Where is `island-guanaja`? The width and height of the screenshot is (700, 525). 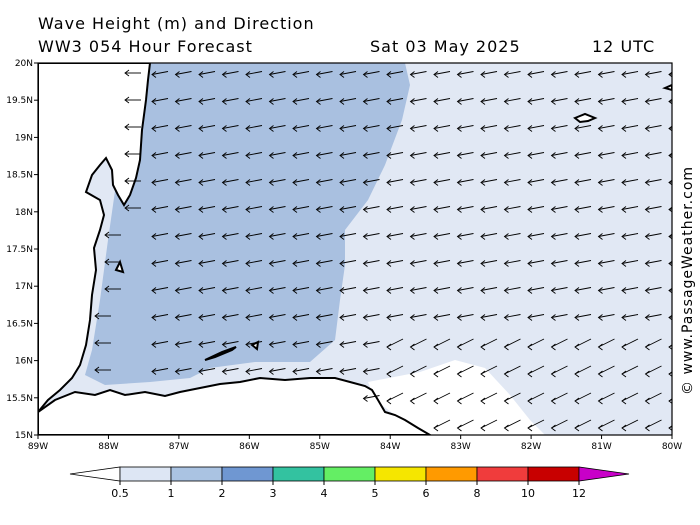 island-guanaja is located at coordinates (255, 345).